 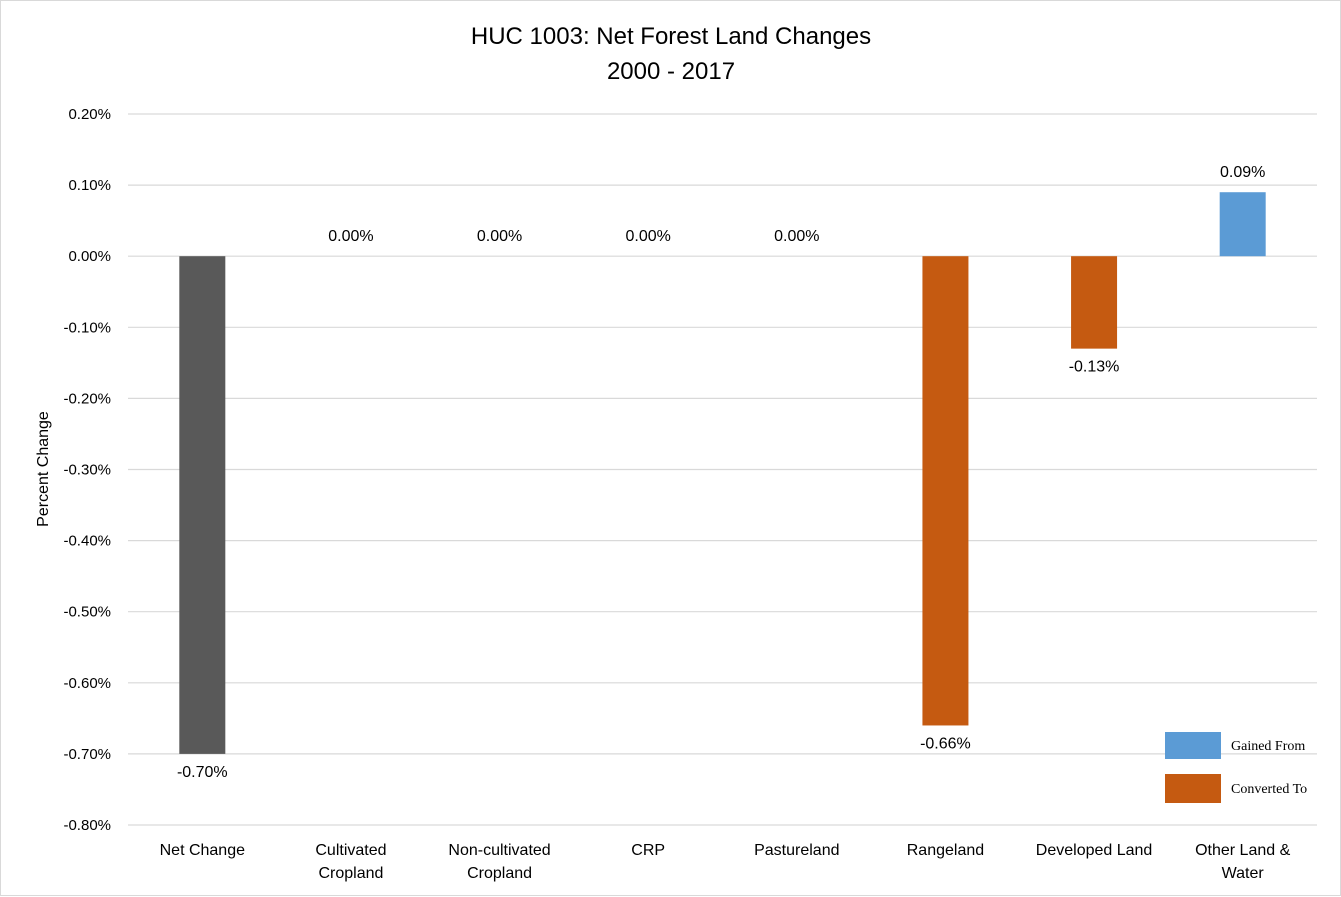 What do you see at coordinates (87, 541) in the screenshot?
I see `y-tick-label: -0.40%` at bounding box center [87, 541].